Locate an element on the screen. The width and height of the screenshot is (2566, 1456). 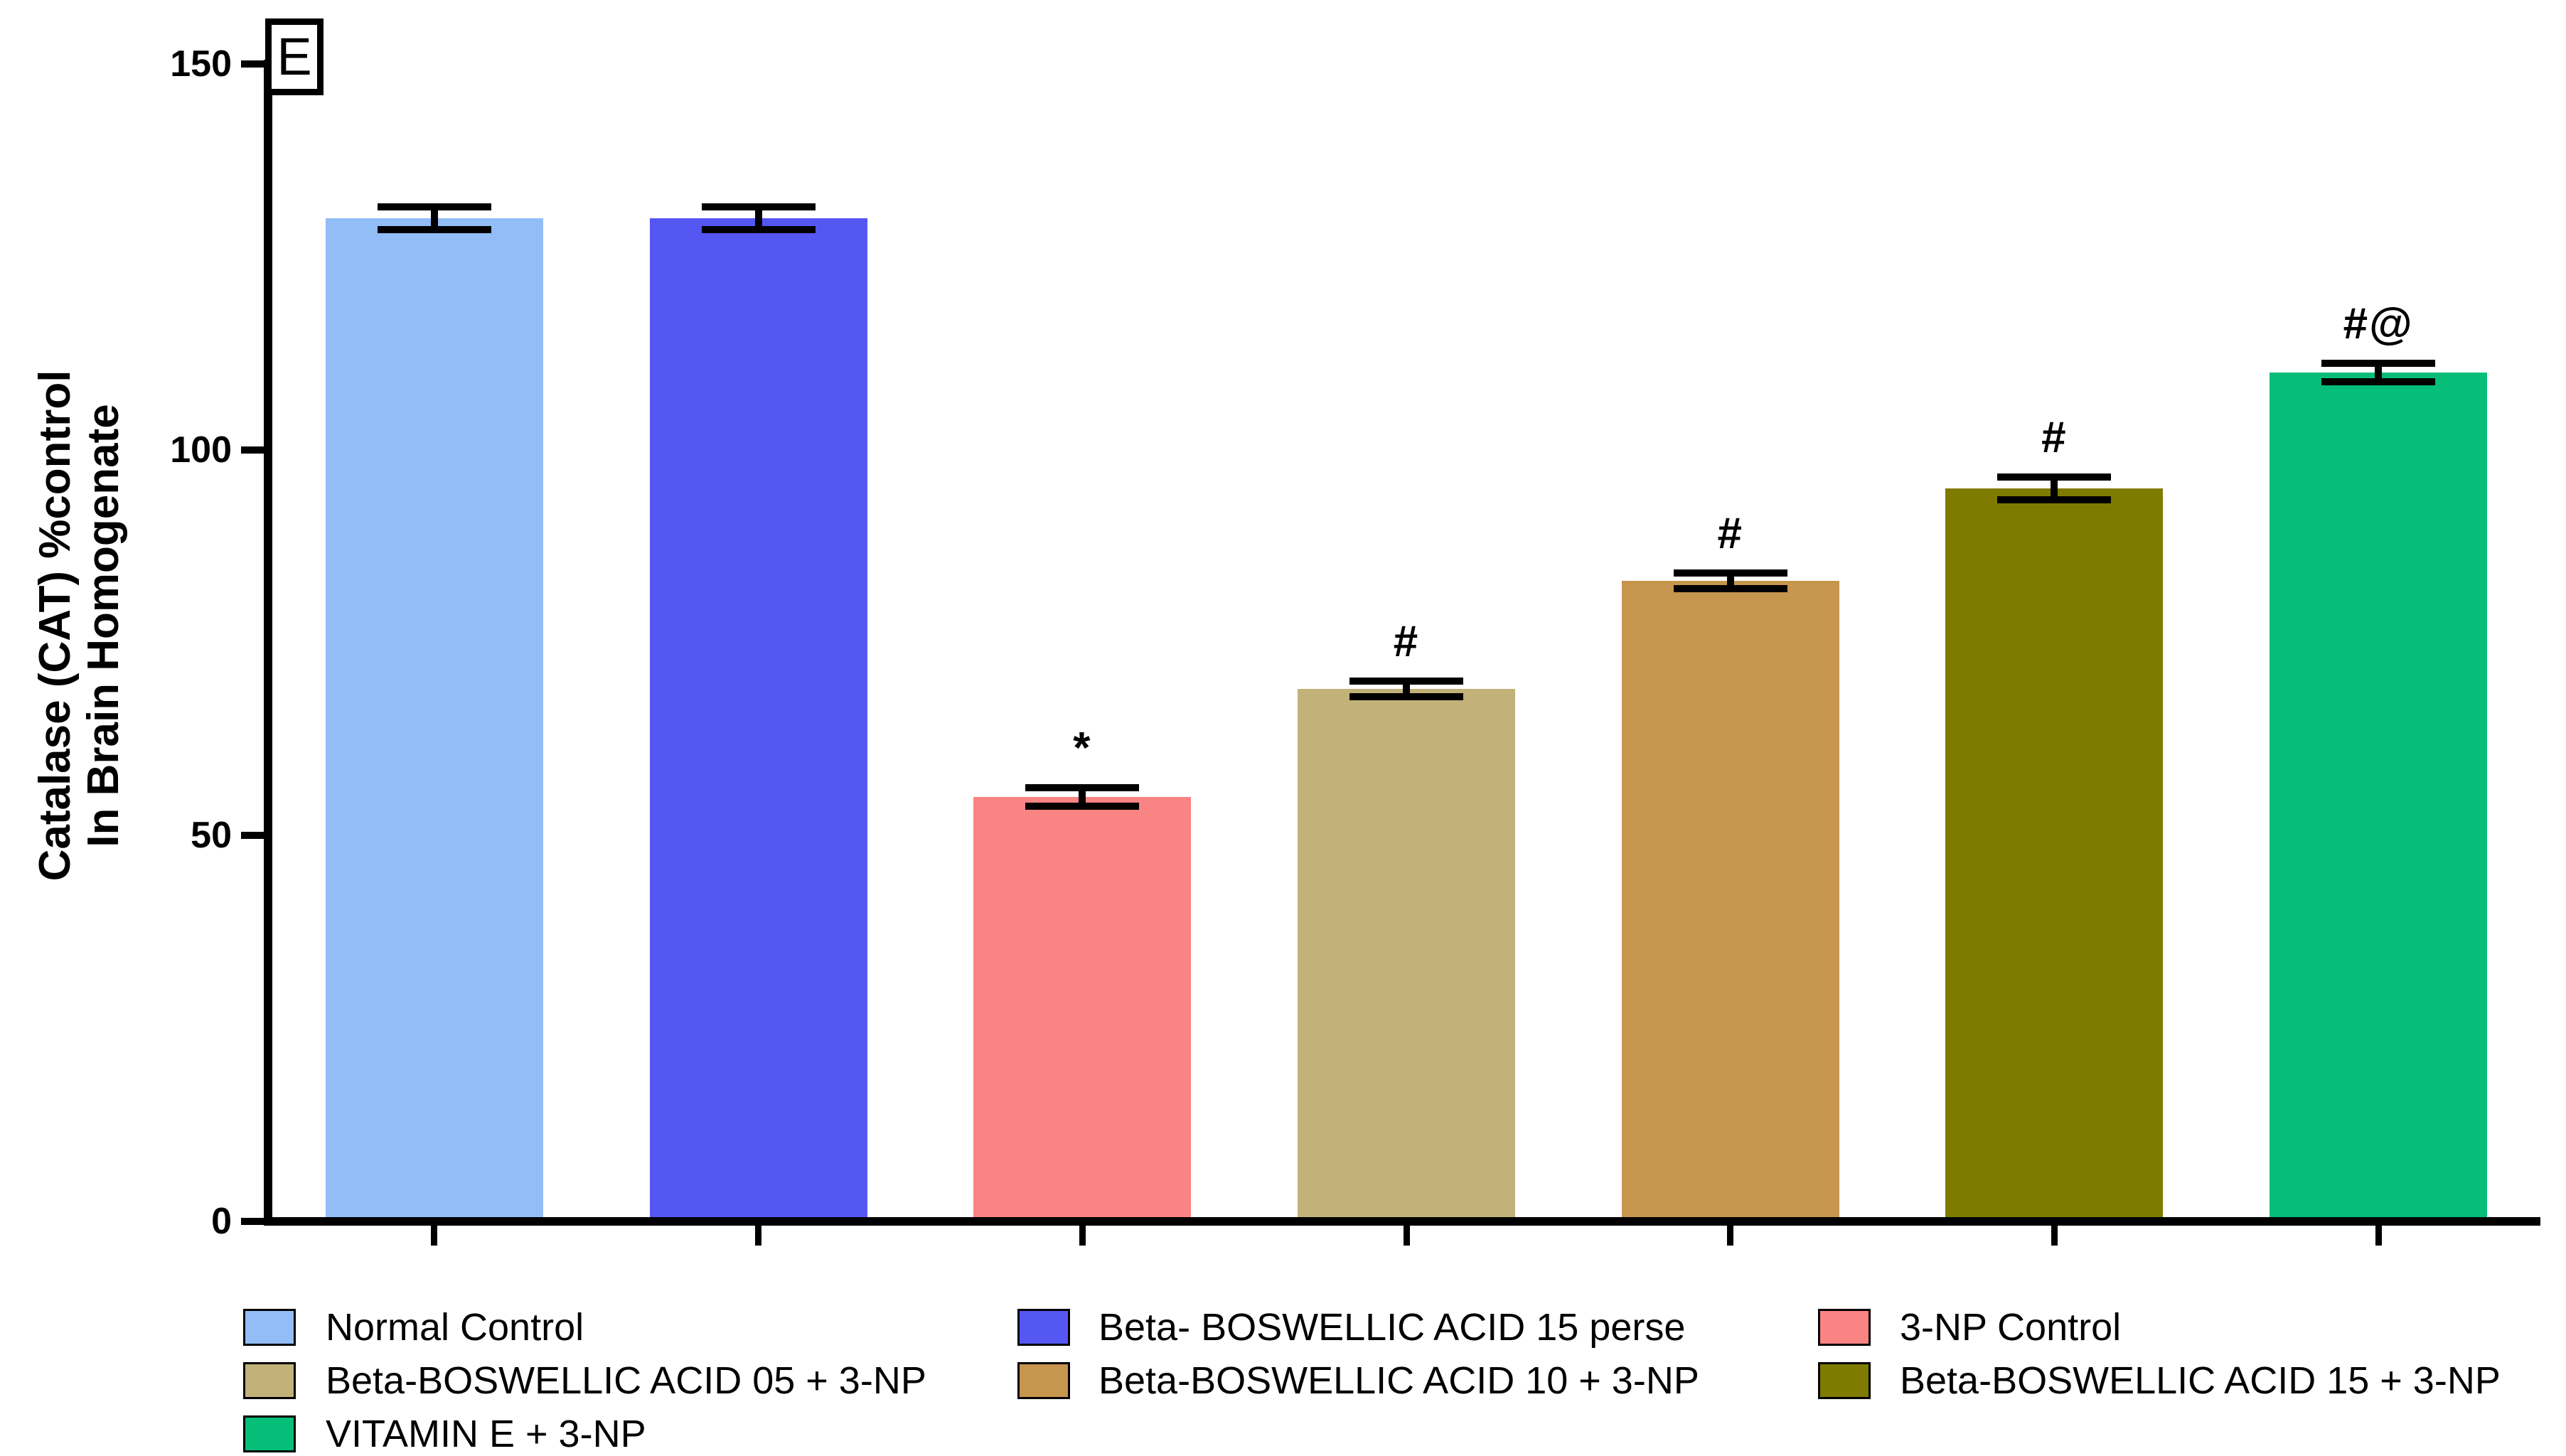
bar-annotation: * is located at coordinates (1082, 749).